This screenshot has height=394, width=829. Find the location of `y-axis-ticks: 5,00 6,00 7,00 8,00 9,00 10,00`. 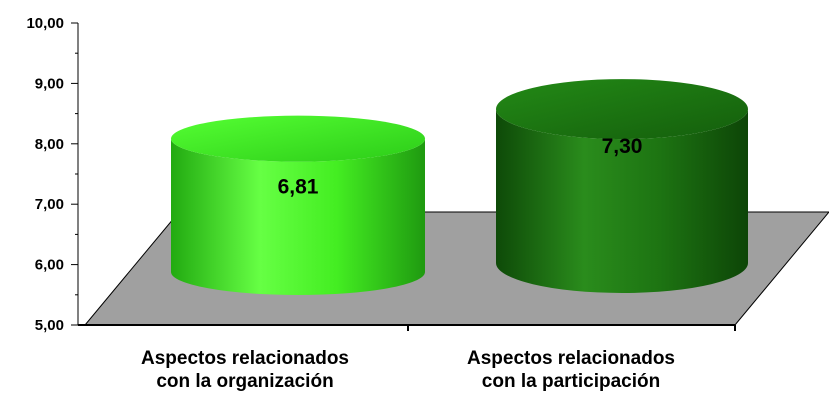

y-axis-ticks: 5,00 6,00 7,00 8,00 9,00 10,00 is located at coordinates (52, 174).